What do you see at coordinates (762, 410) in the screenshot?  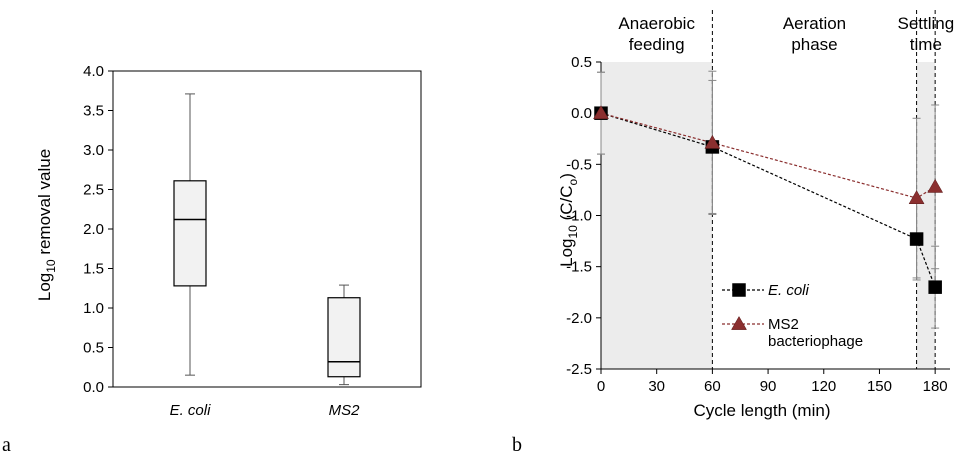 I see `line-xlabel: Cycle length (min)` at bounding box center [762, 410].